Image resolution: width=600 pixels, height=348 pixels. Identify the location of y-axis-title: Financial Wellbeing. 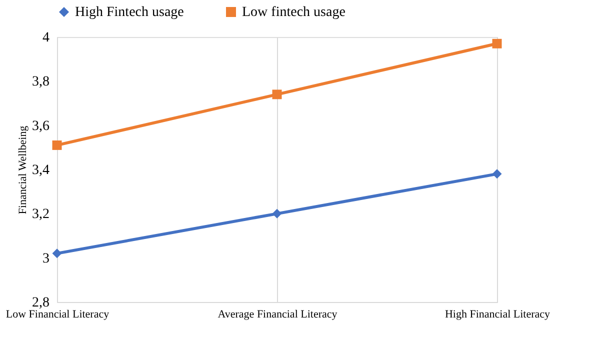
(23, 169).